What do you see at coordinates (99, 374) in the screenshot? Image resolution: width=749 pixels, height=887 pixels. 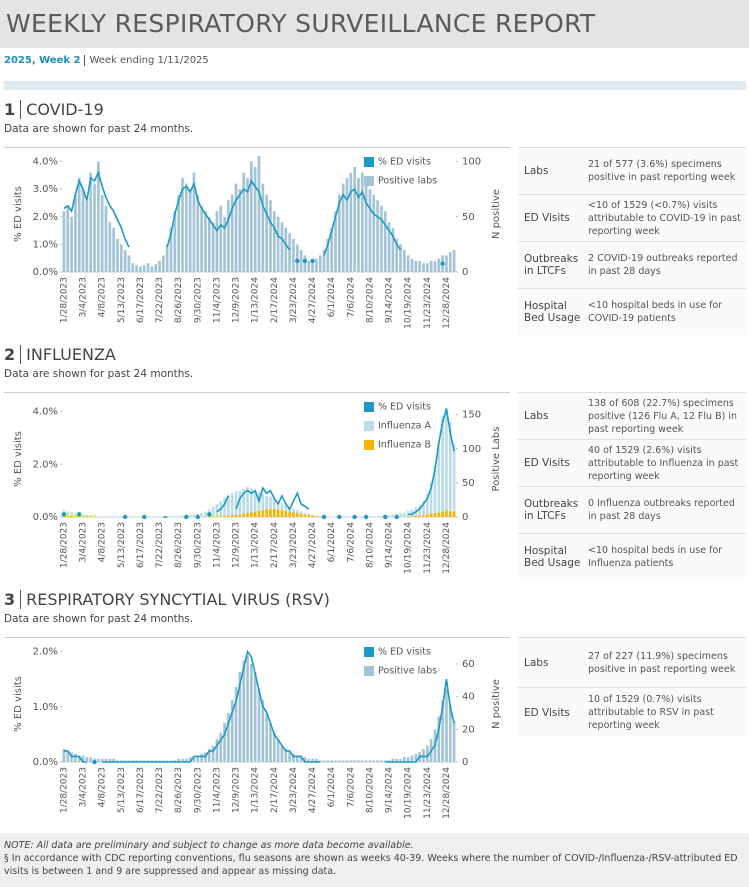 I see `section-note: Data are shown for past 24 months.` at bounding box center [99, 374].